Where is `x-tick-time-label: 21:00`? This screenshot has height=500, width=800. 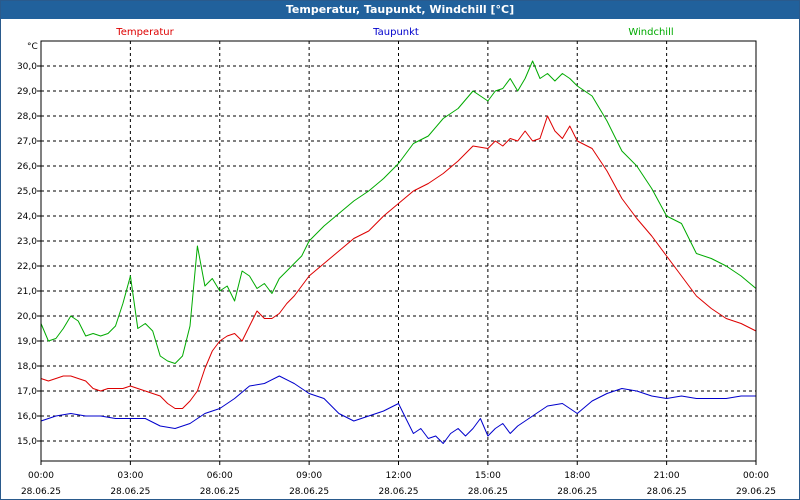
x-tick-time-label: 21:00 is located at coordinates (667, 476).